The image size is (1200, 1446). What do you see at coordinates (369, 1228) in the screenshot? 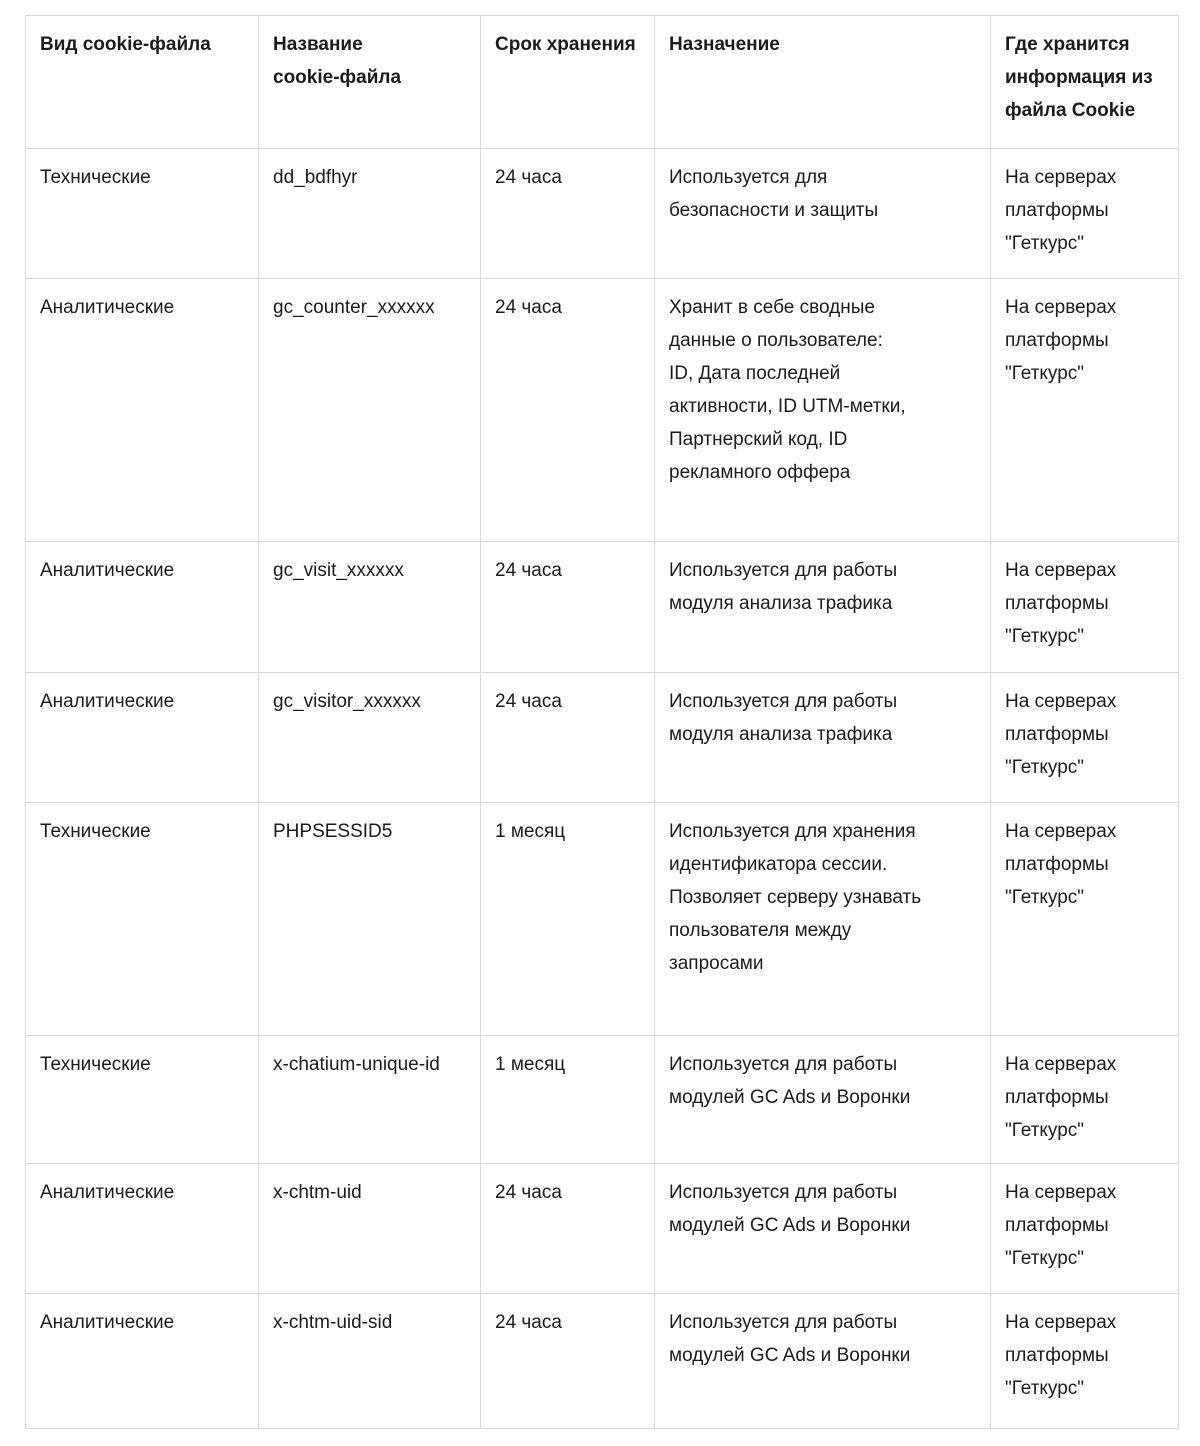
I see `cell-cookie-name: x-chtm-uid` at bounding box center [369, 1228].